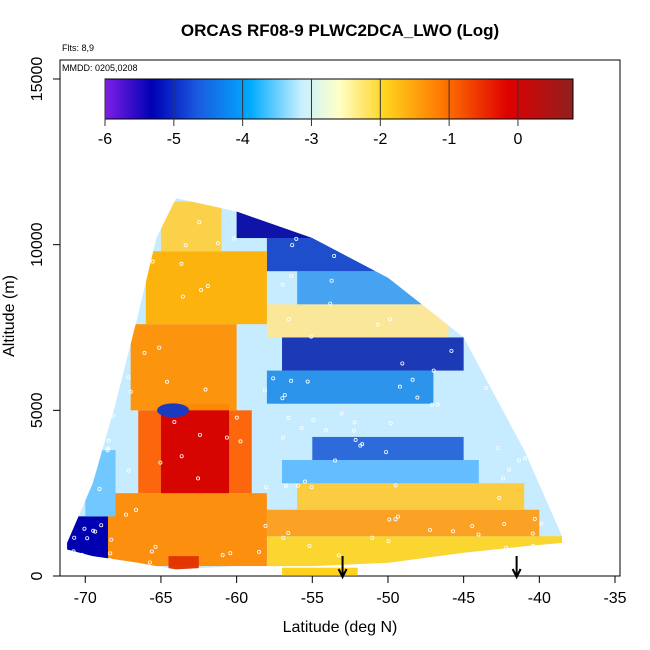 The image size is (650, 650). What do you see at coordinates (539, 598) in the screenshot?
I see `x-tick-label: -40` at bounding box center [539, 598].